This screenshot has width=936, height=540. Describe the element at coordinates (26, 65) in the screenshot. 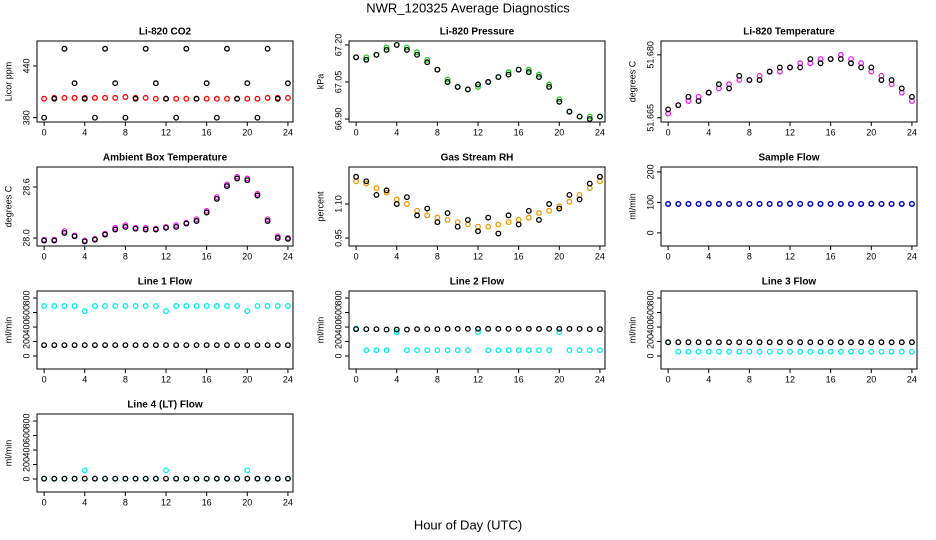

I see `y-tick-label: 440` at that location.